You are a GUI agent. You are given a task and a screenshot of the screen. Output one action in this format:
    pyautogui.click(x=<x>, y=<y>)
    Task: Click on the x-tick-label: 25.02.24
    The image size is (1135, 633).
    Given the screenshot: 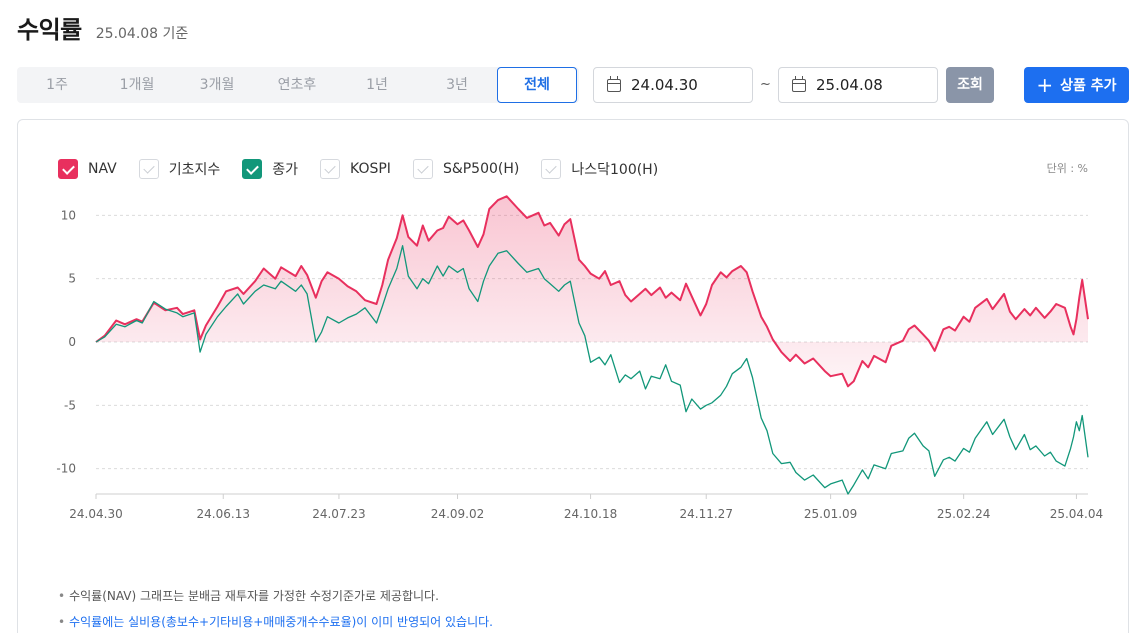 What is the action you would take?
    pyautogui.click(x=963, y=513)
    